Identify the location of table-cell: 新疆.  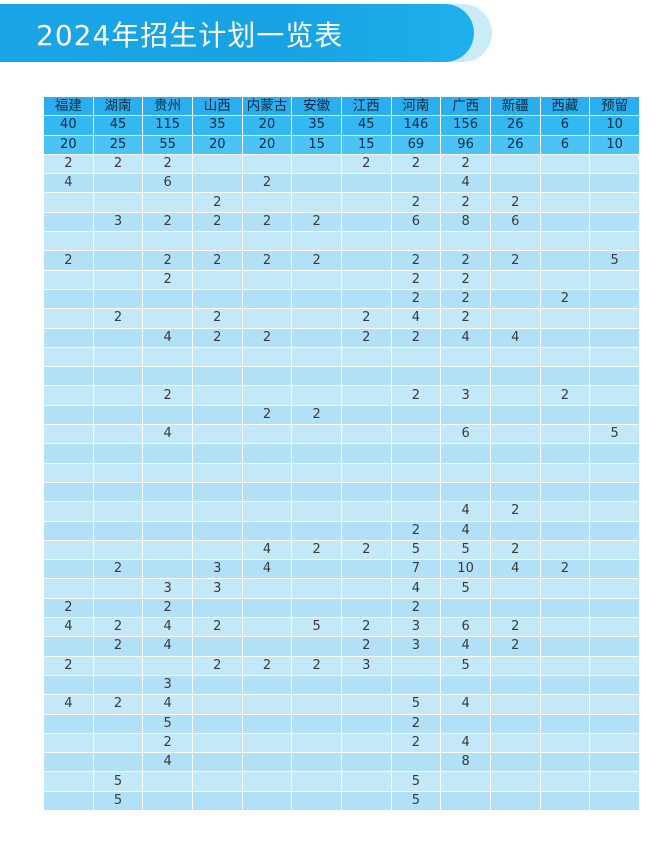
(515, 106).